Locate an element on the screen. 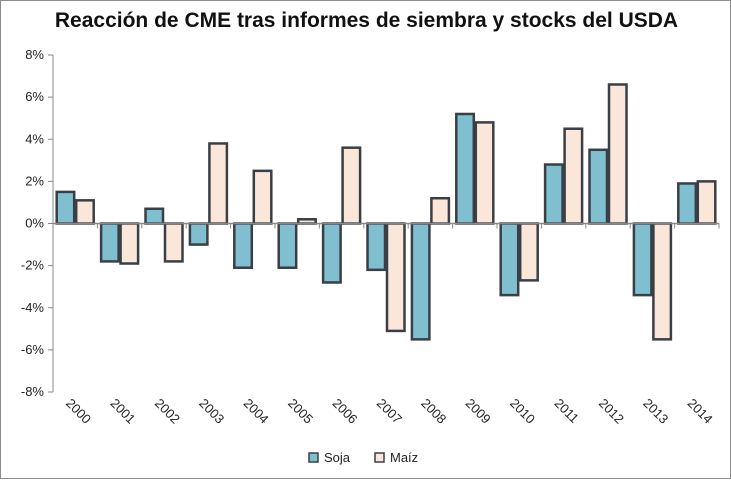 This screenshot has height=480, width=731. bar-maiz-2012 is located at coordinates (617, 154).